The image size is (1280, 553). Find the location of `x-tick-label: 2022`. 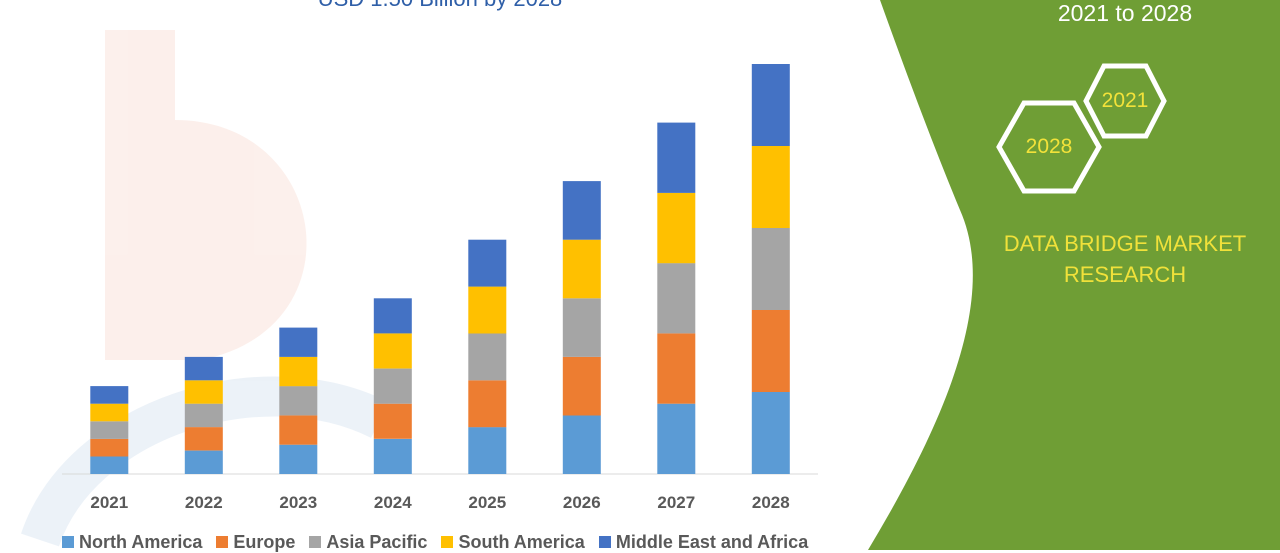

x-tick-label: 2022 is located at coordinates (204, 502).